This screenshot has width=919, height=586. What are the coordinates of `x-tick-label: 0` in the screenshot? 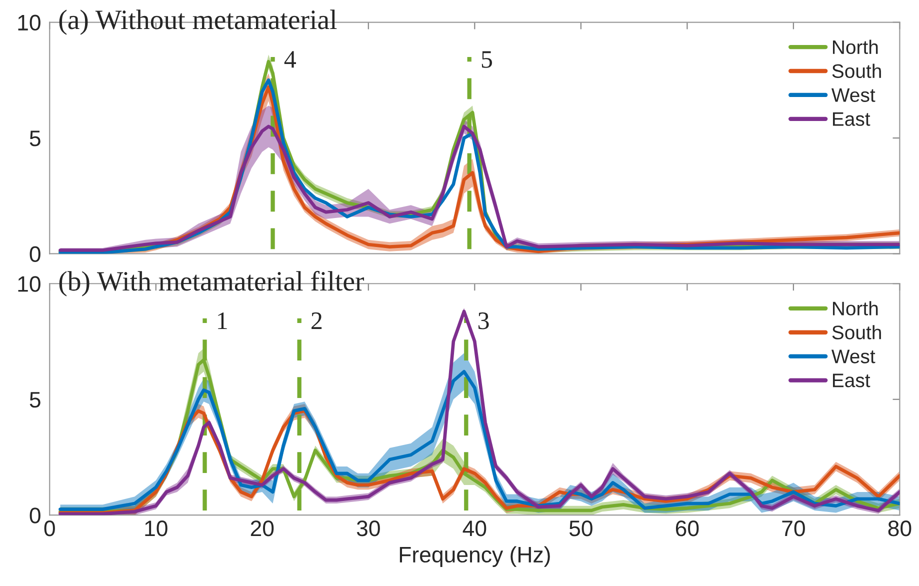 It's located at (49, 528).